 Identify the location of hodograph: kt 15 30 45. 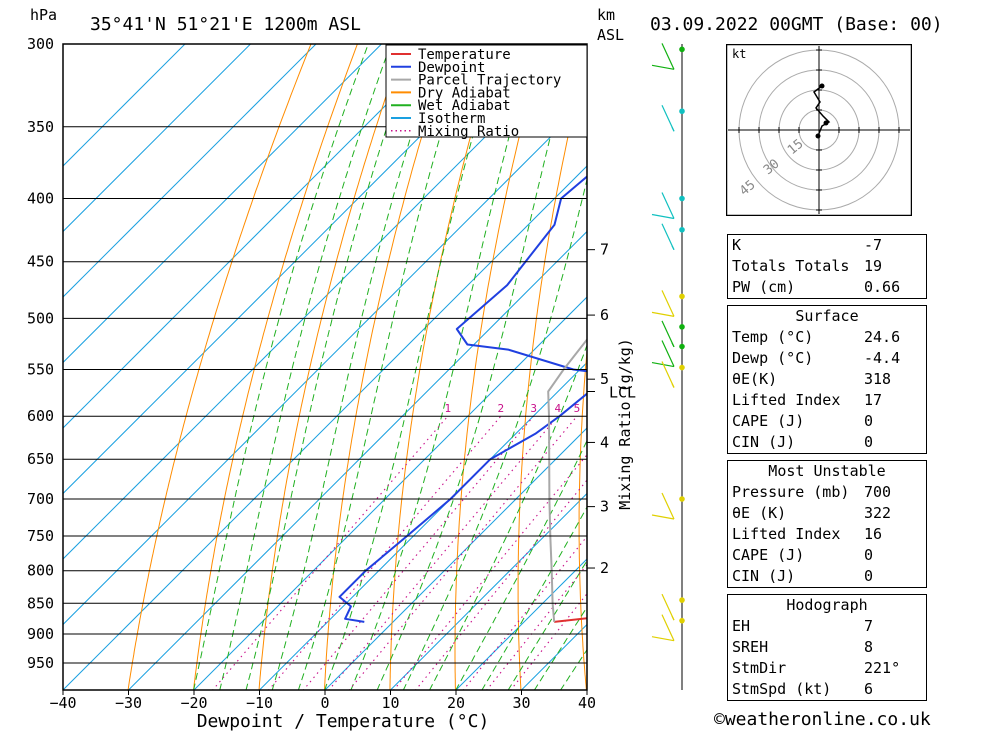
(819, 130).